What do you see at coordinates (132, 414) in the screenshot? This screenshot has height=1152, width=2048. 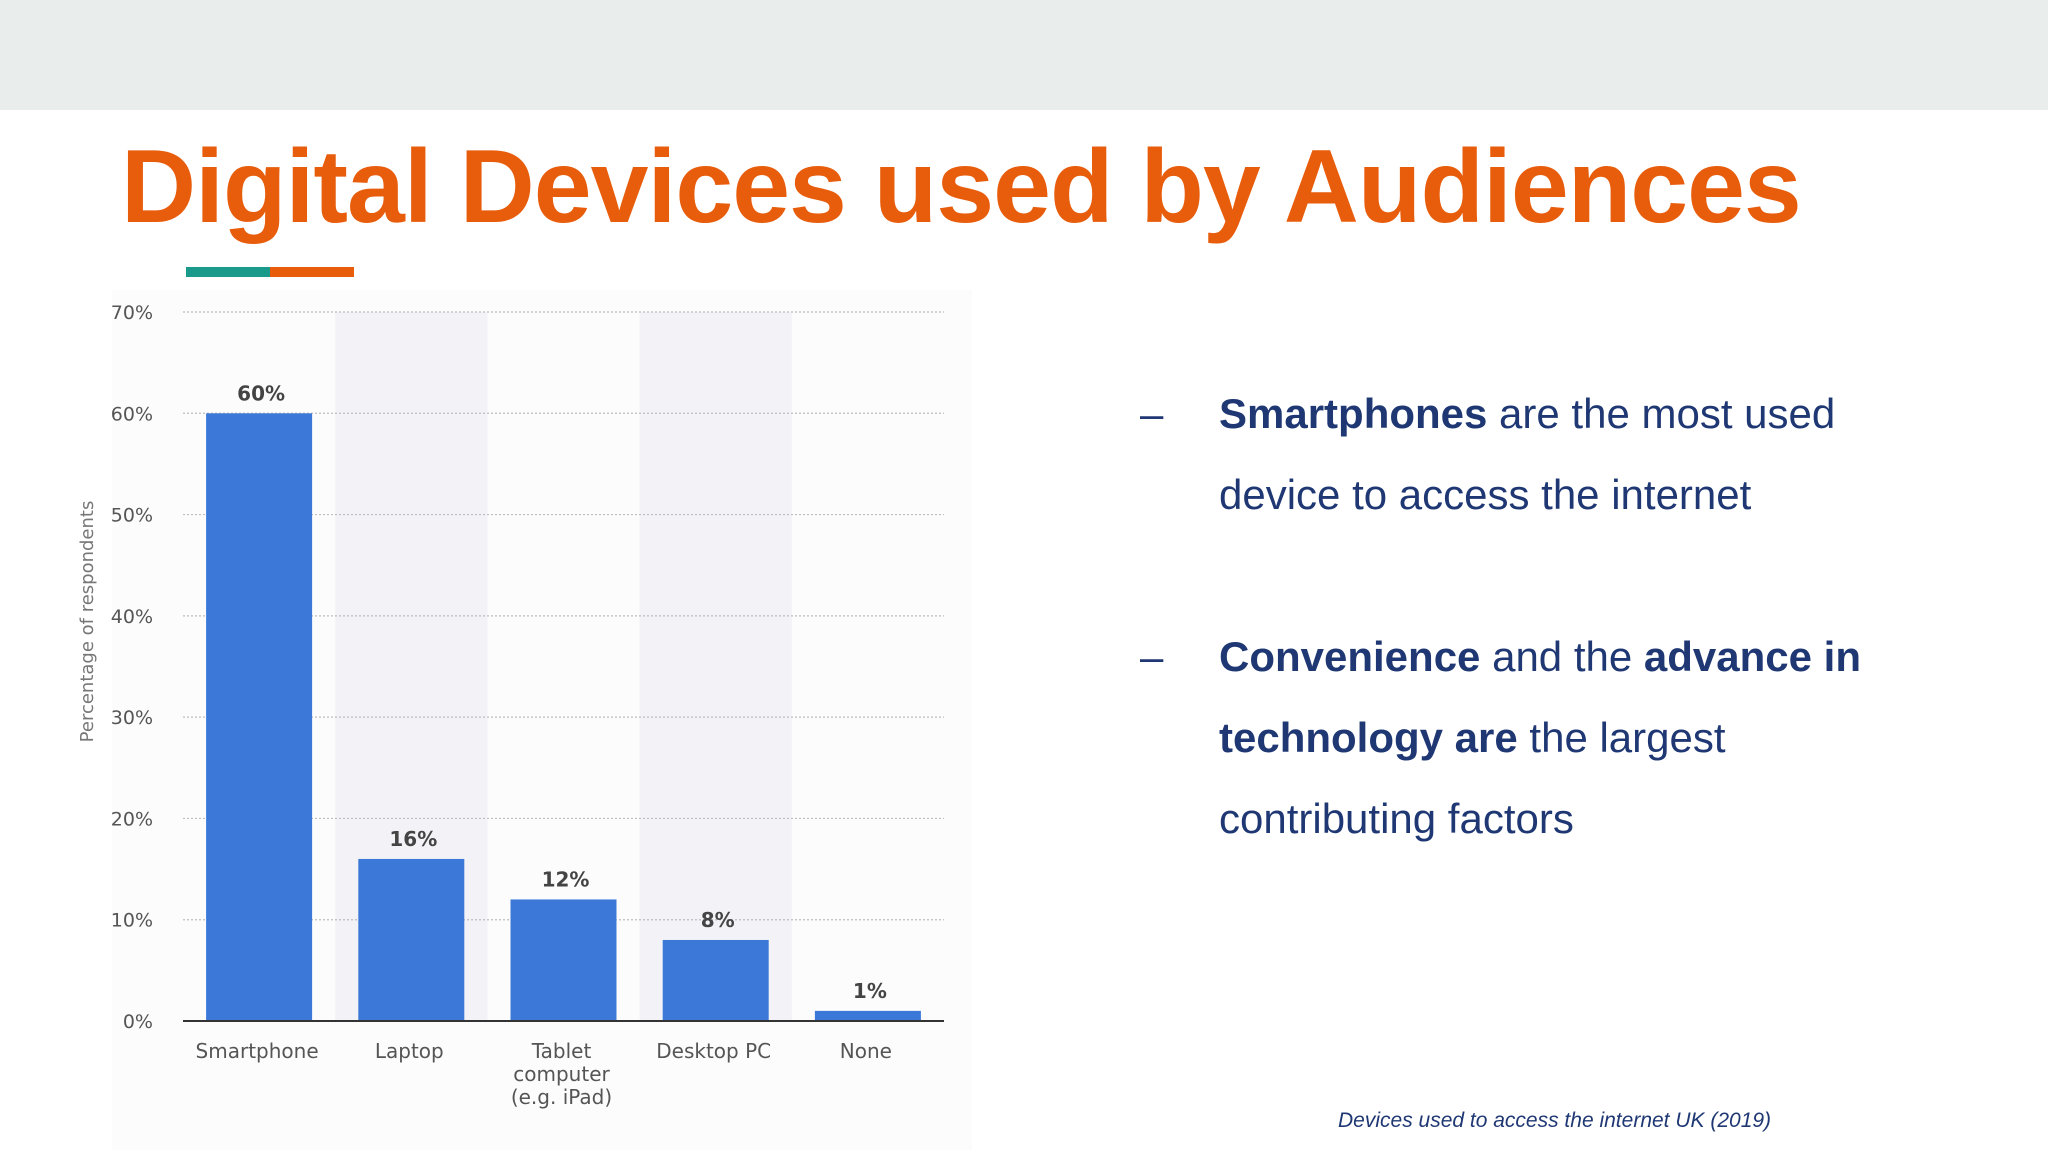 I see `y-tick-label: 60%` at bounding box center [132, 414].